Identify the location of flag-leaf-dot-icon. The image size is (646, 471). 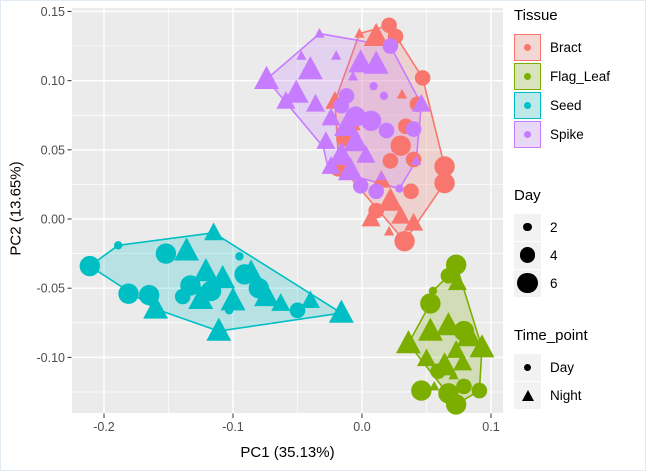
(527, 76).